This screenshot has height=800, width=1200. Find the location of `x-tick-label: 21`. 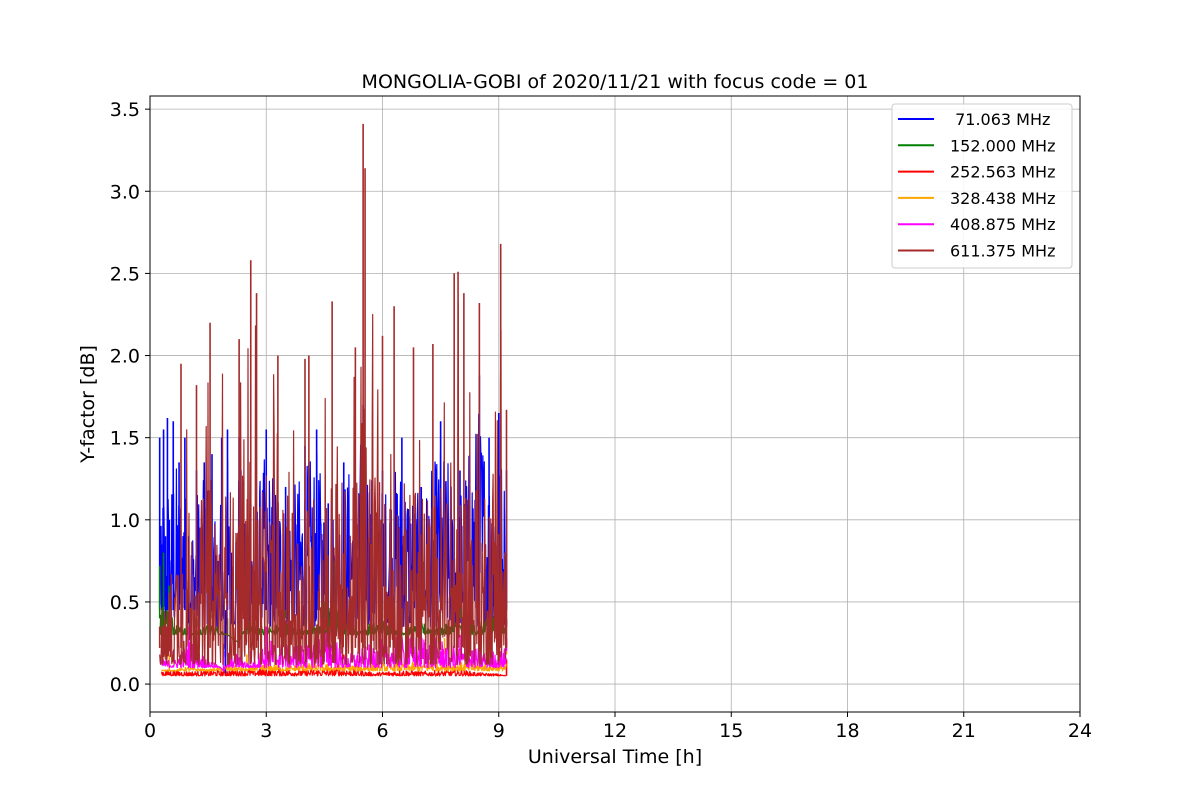

x-tick-label: 21 is located at coordinates (964, 731).